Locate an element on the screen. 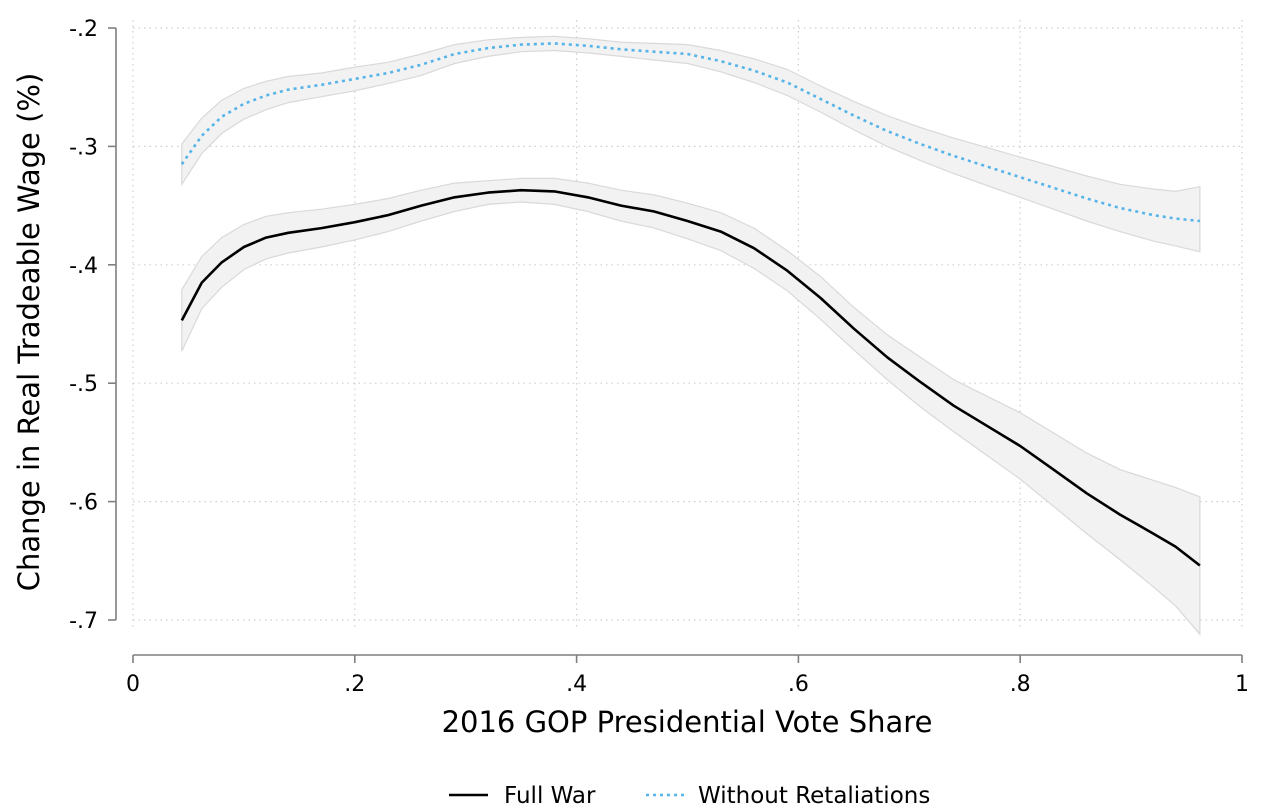  y-tick-label: -.2 is located at coordinates (83, 29).